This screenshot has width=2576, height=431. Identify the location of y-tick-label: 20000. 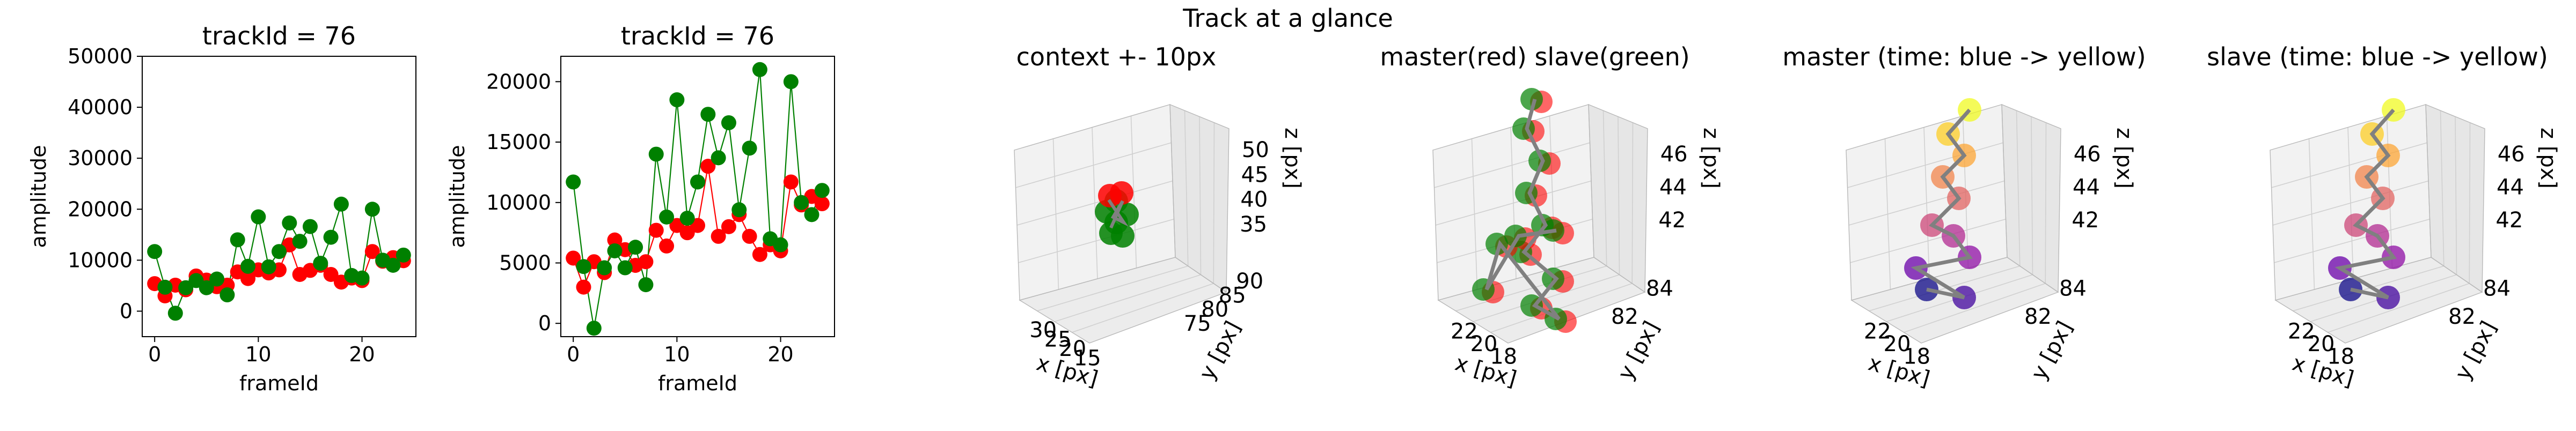
(518, 81).